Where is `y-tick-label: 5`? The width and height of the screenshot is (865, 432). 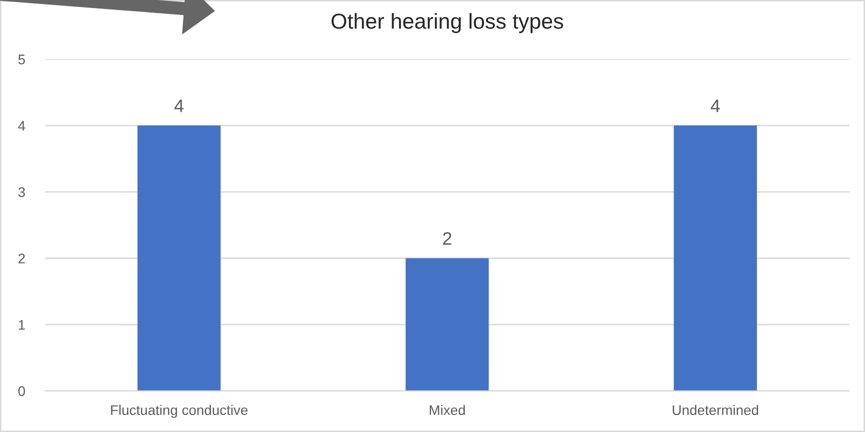
y-tick-label: 5 is located at coordinates (21, 59).